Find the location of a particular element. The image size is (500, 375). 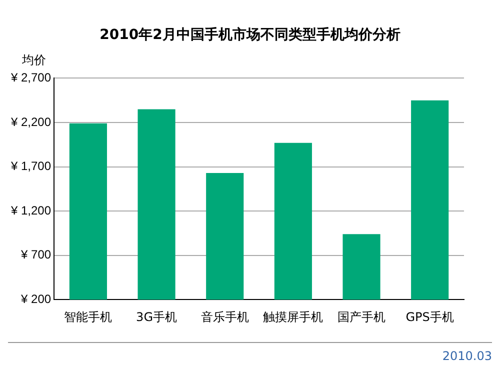

x-tick-label: 触摸屏手机 is located at coordinates (293, 317).